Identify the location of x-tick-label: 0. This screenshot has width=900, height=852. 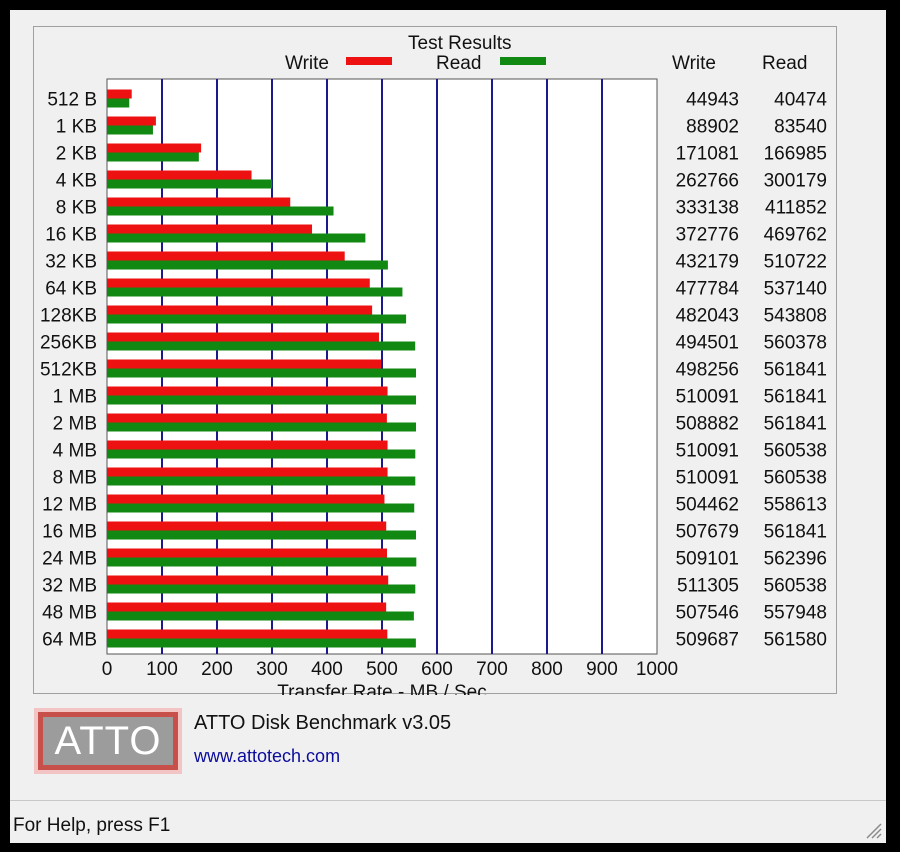
(107, 669).